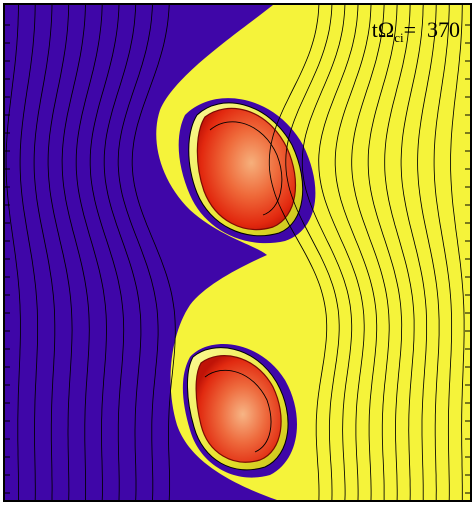 Image resolution: width=476 pixels, height=506 pixels. I want to click on upper-vortex-core, so click(246, 169).